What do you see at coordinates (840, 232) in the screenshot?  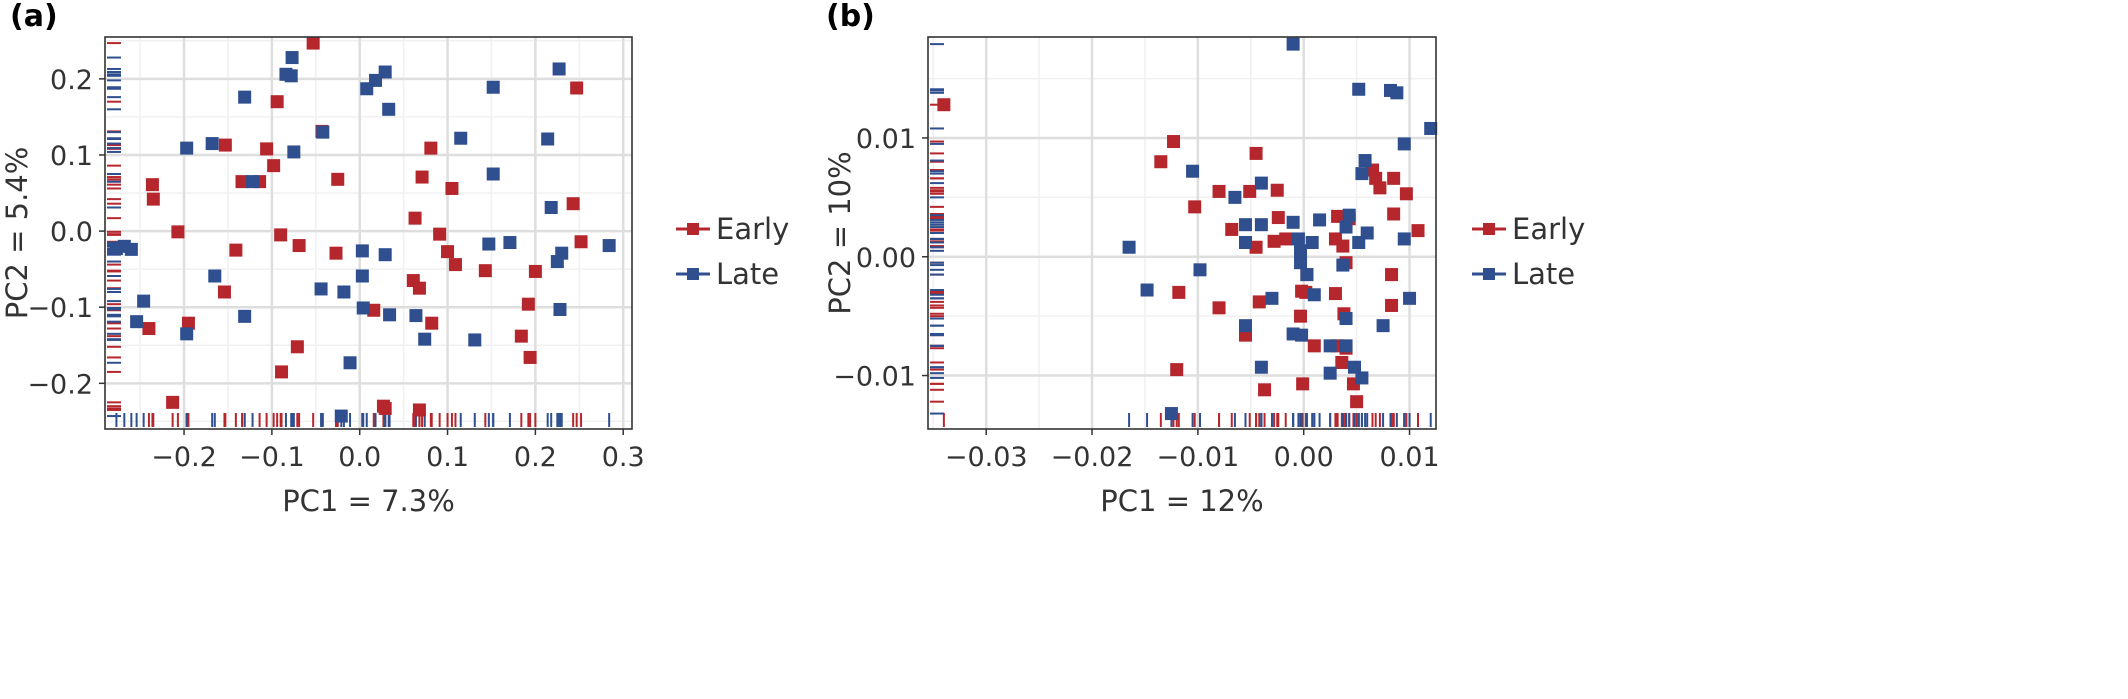 I see `y-axis-title: PC2 = 10%` at bounding box center [840, 232].